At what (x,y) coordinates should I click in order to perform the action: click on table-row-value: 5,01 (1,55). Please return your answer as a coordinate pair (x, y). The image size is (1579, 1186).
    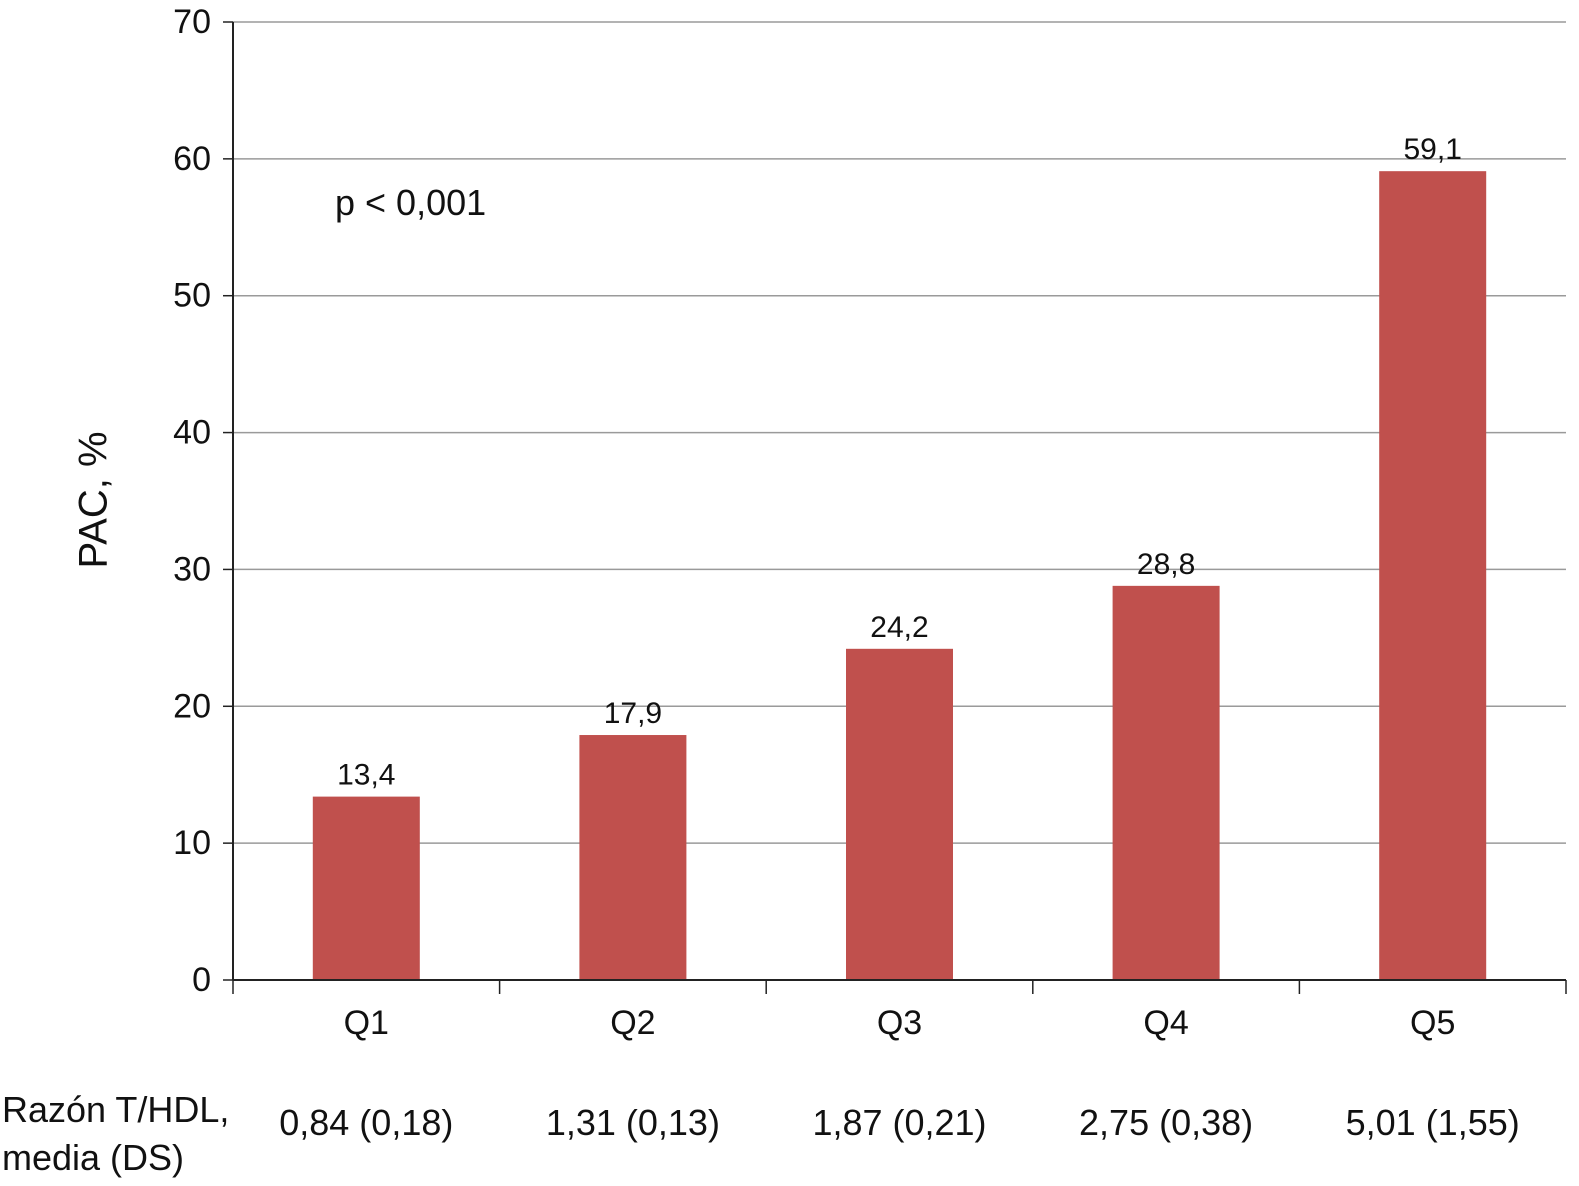
    Looking at the image, I should click on (1433, 1122).